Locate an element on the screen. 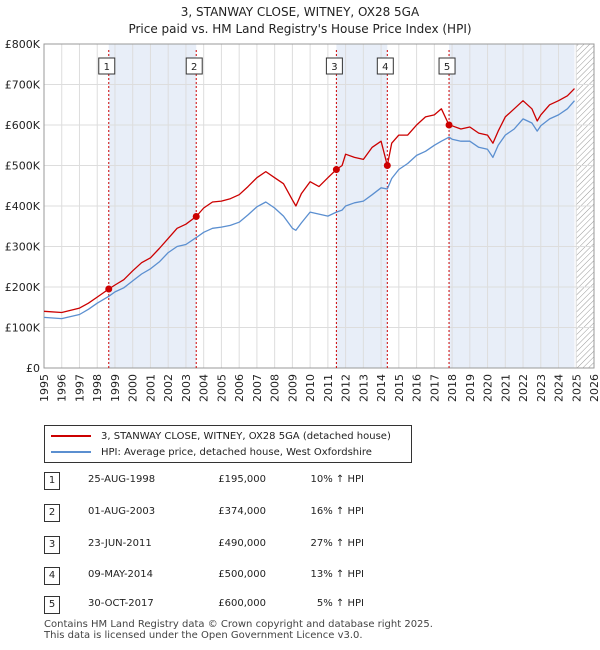 Image resolution: width=600 pixels, height=650 pixels. sale-price: £195,000 is located at coordinates (242, 479).